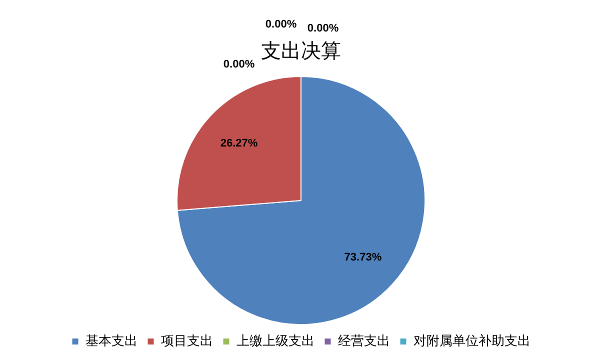 The image size is (602, 362). Describe the element at coordinates (363, 258) in the screenshot. I see `data-label: 73.73%` at that location.